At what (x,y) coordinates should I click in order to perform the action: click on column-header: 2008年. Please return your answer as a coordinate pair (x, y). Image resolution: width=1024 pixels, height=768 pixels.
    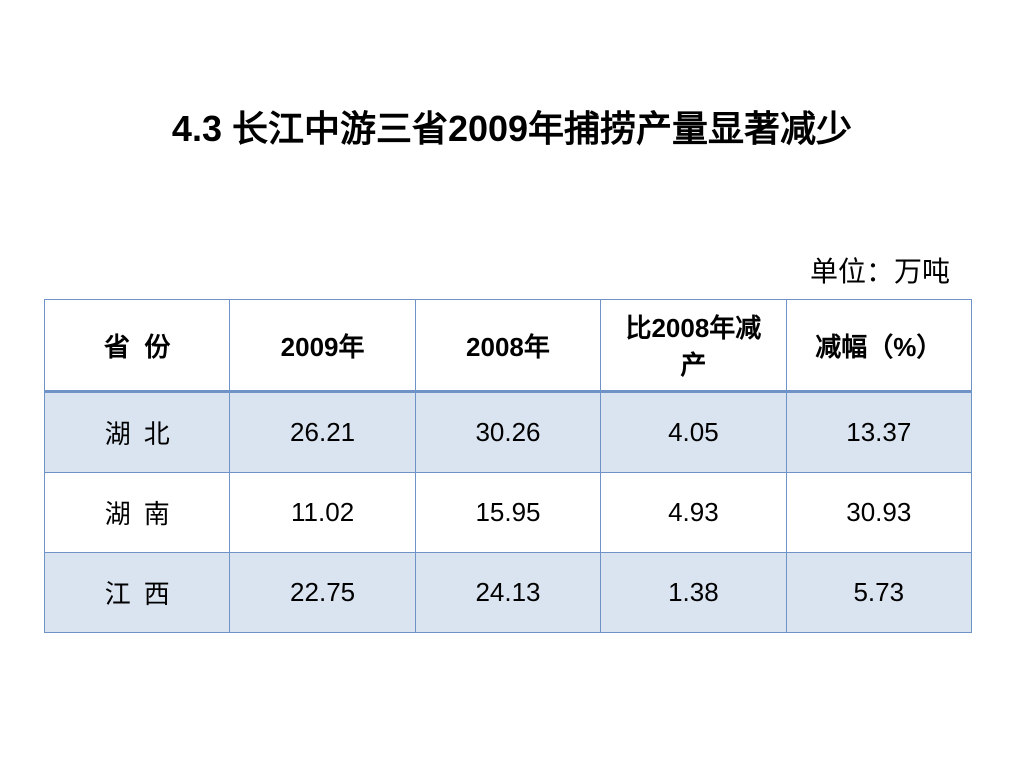
    Looking at the image, I should click on (508, 346).